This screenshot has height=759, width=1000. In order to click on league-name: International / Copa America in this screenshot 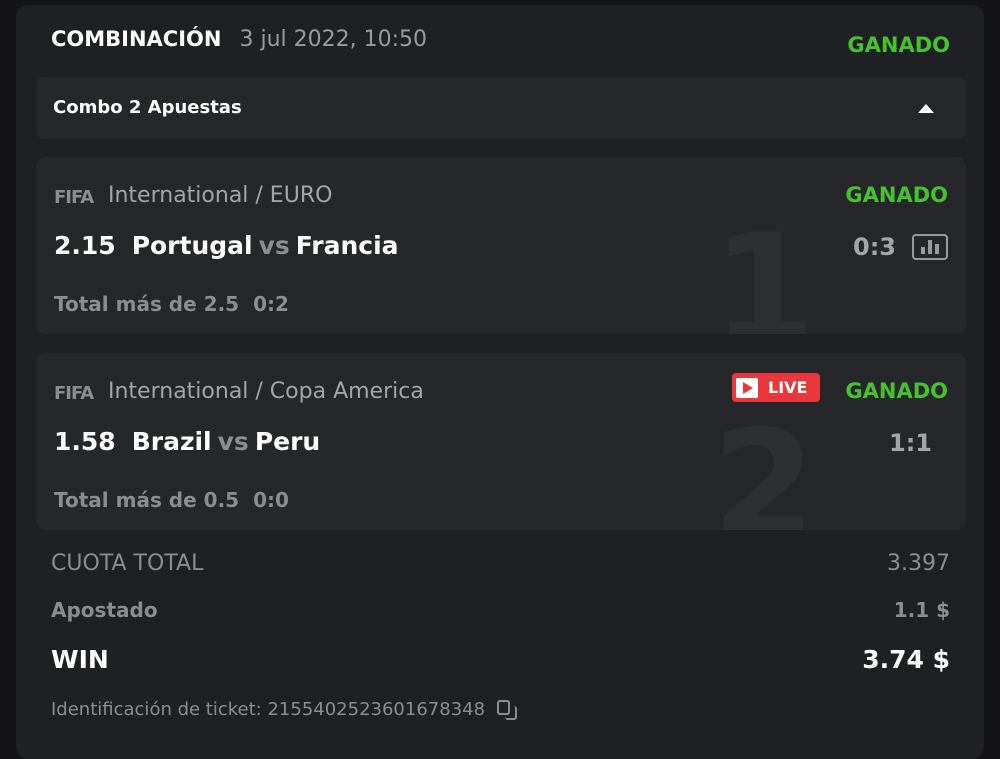, I will do `click(266, 391)`.